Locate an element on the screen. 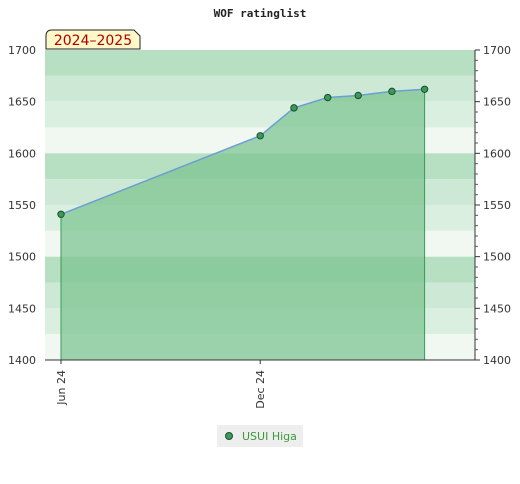 The height and width of the screenshot is (484, 520). x-tick-label: Jun 24 is located at coordinates (61, 388).